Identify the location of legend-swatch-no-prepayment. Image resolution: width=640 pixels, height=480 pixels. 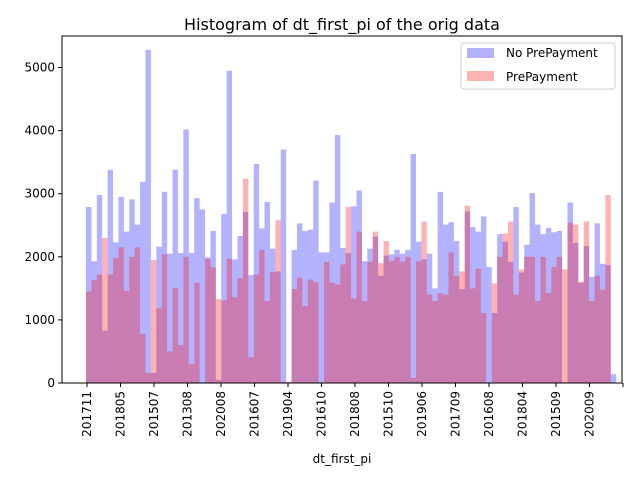
(480, 53).